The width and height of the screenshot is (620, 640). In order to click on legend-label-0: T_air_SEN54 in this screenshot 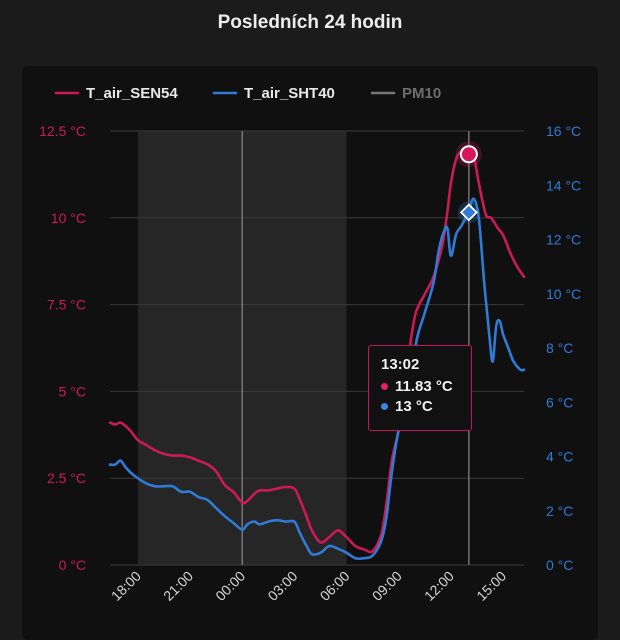, I will do `click(132, 93)`.